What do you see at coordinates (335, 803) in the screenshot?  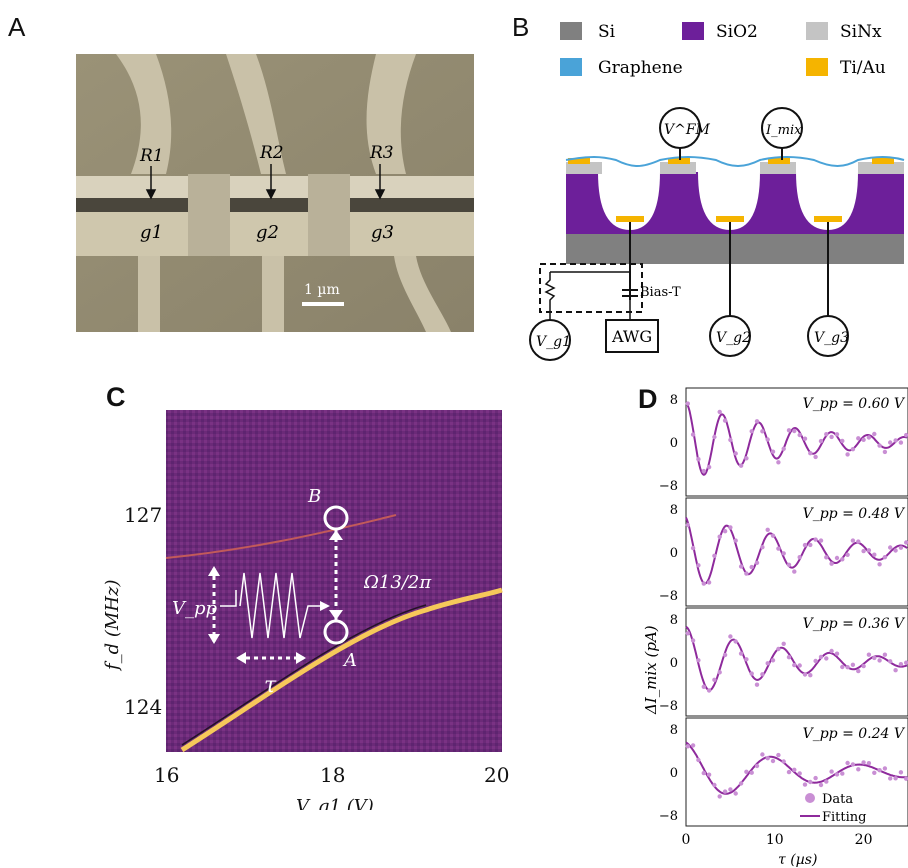 I see `c-xlabel: V_g1 (V)` at bounding box center [335, 803].